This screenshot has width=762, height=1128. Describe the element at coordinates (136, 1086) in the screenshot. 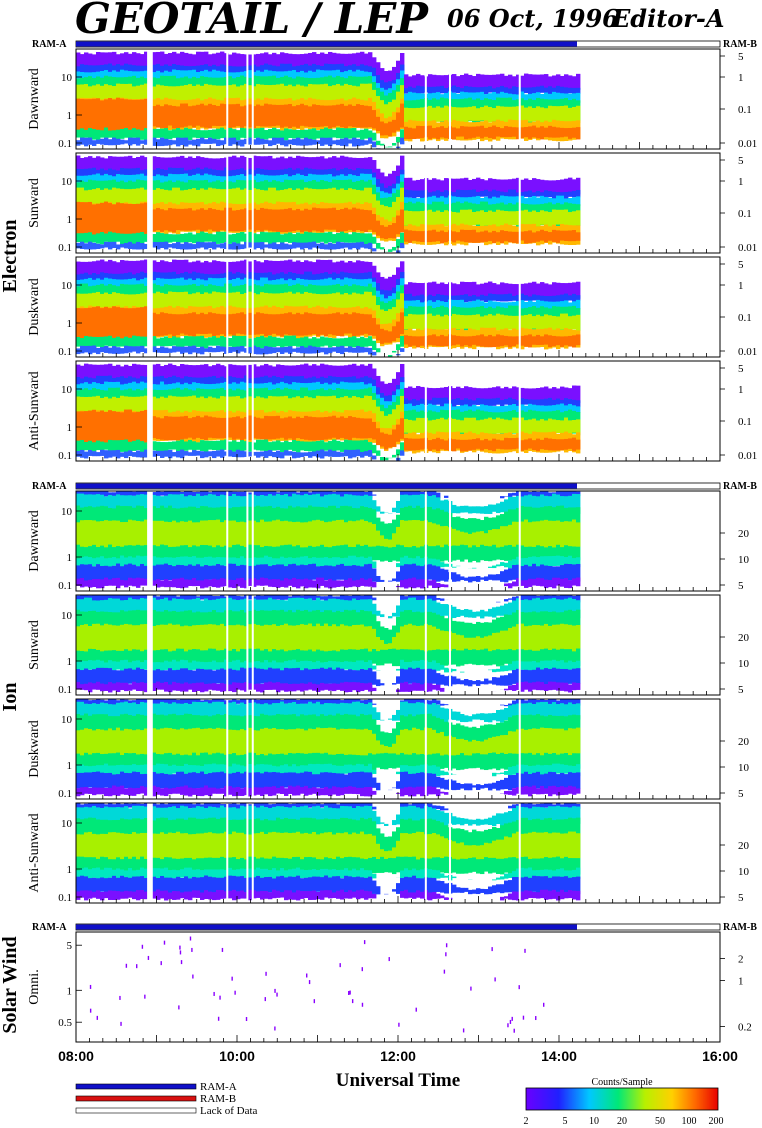

I see `legend-swatch-ram-a` at that location.